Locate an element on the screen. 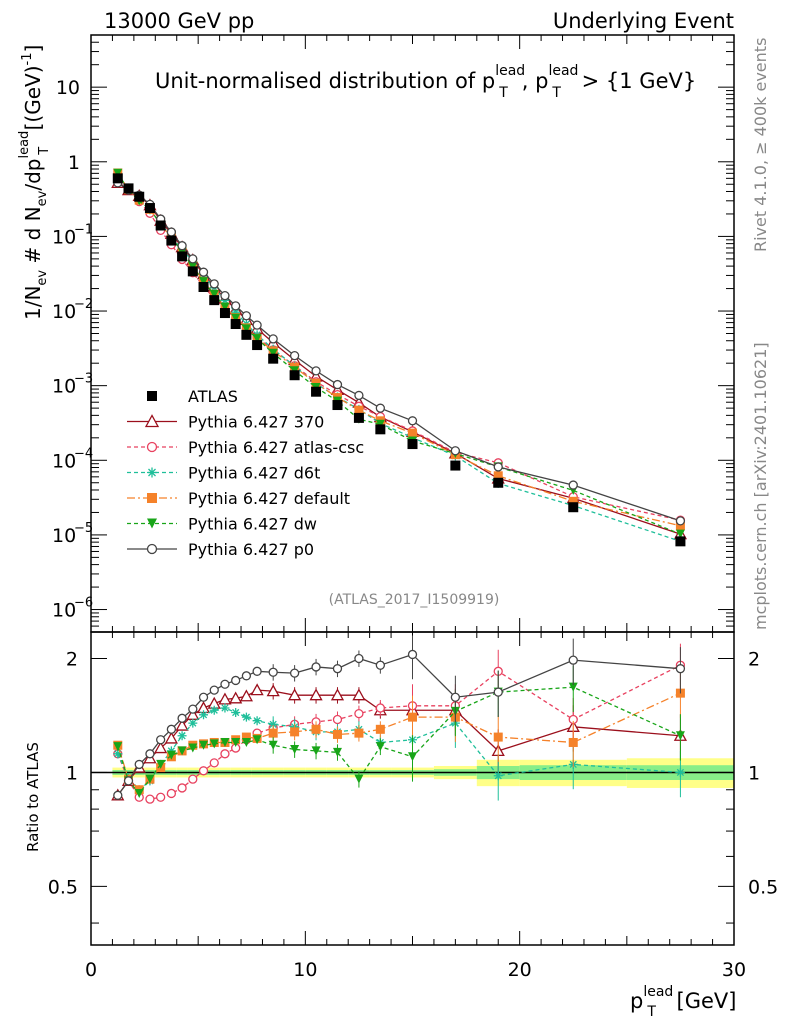  header-collision: 13000 GeV pp is located at coordinates (179, 21).